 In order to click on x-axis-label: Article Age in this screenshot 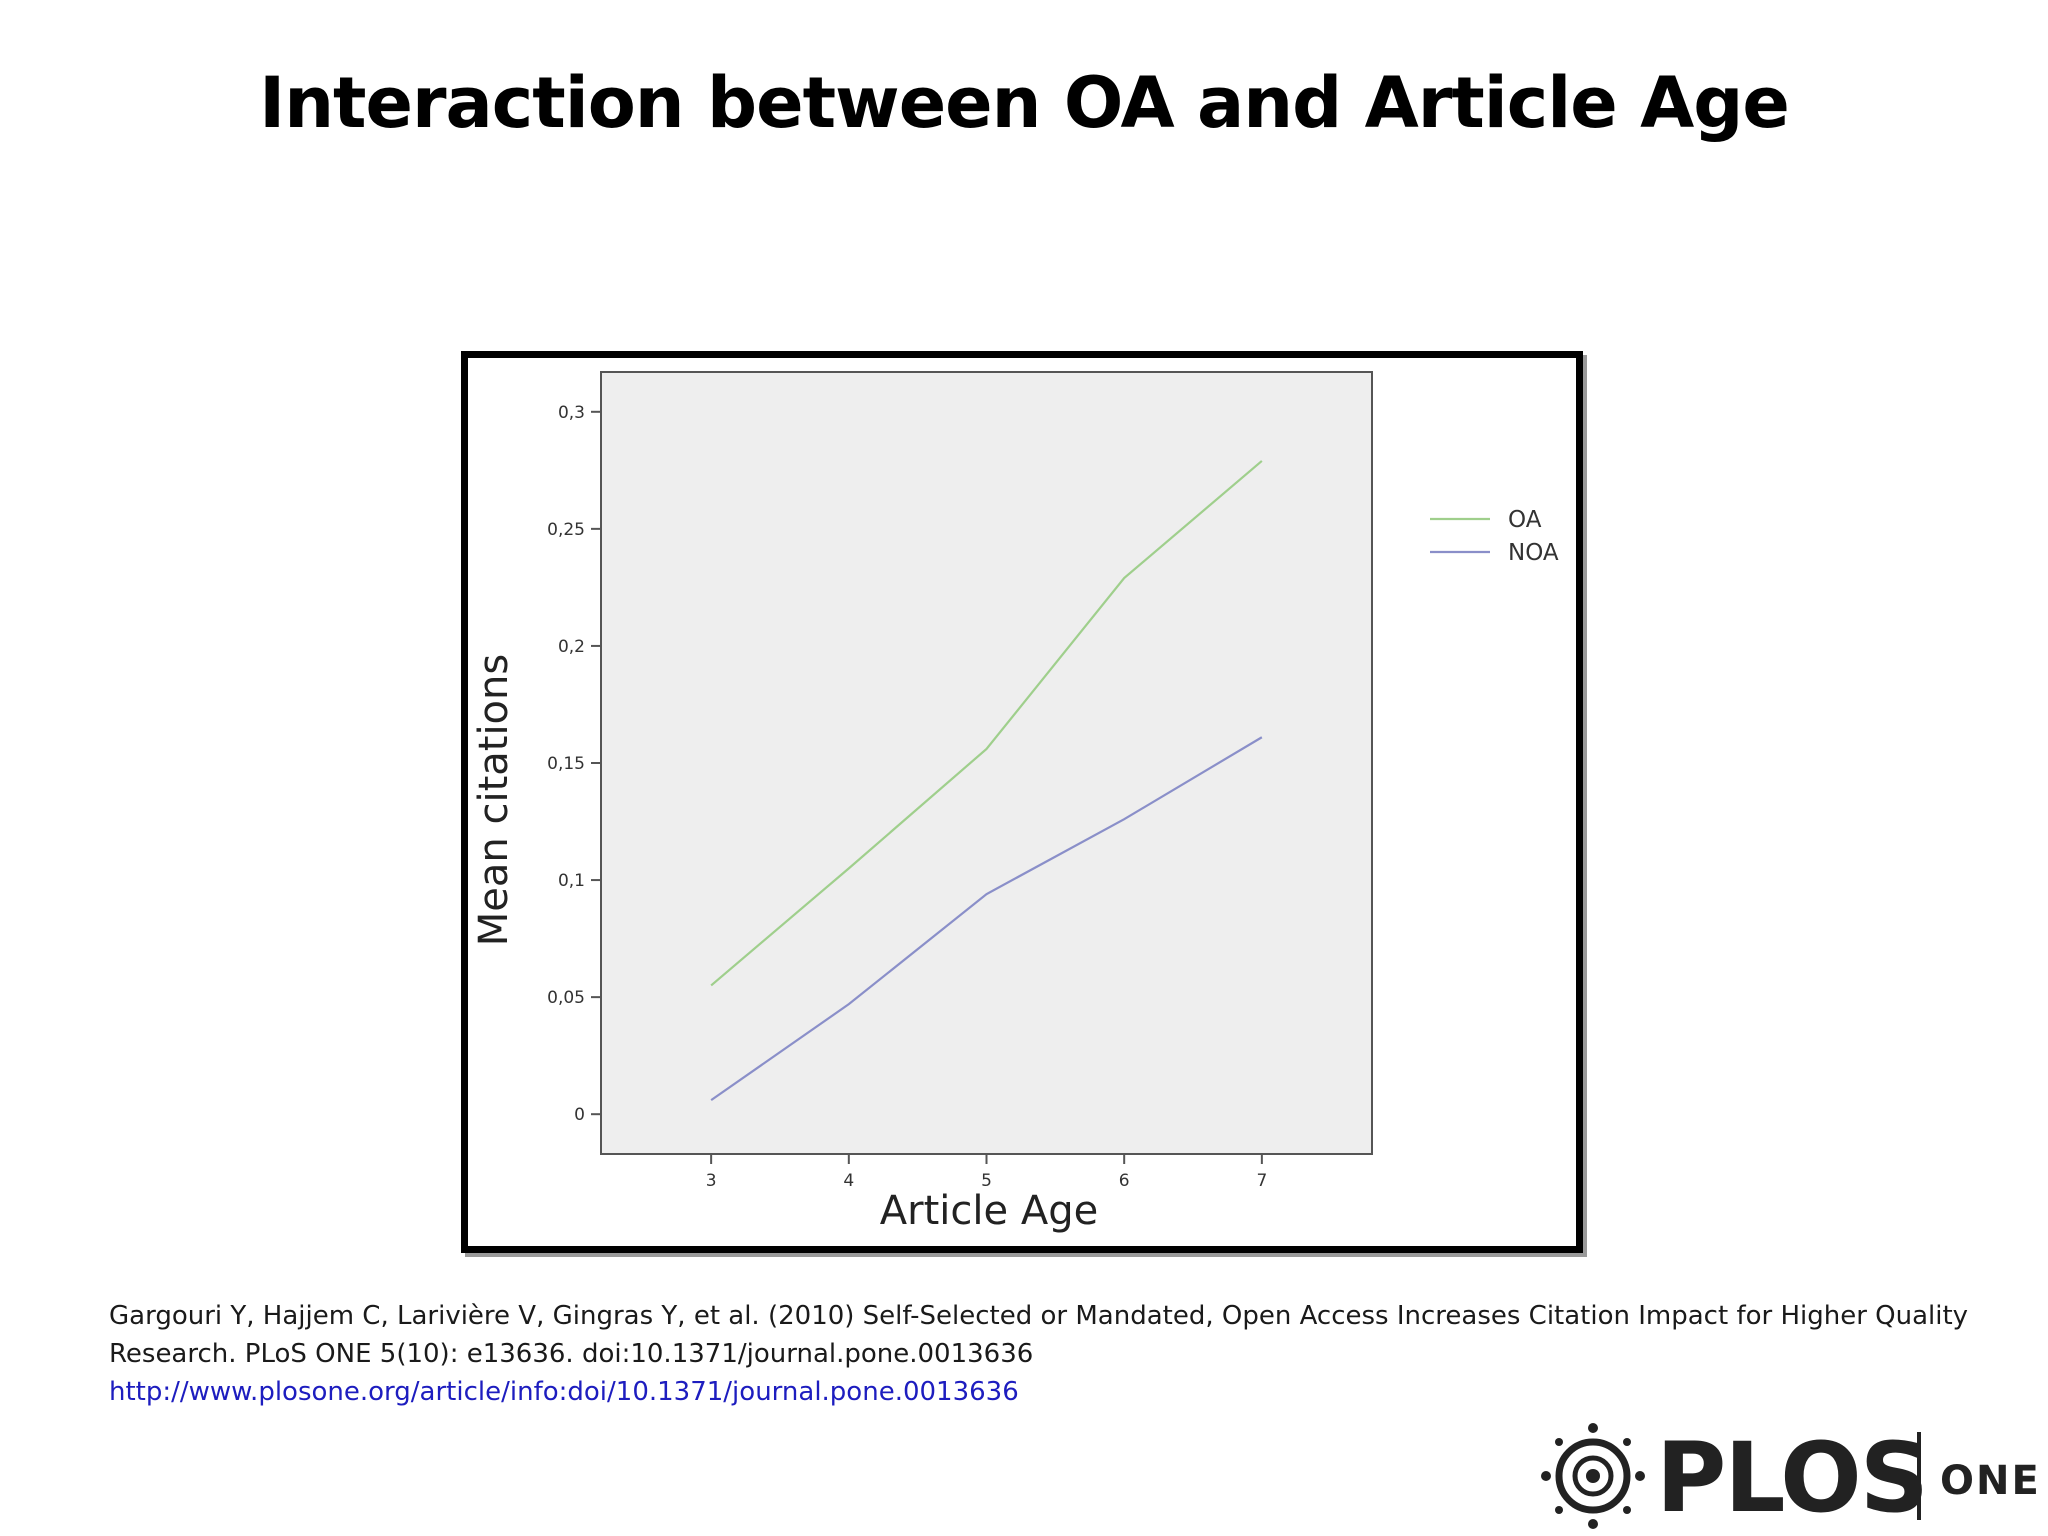, I will do `click(989, 1211)`.